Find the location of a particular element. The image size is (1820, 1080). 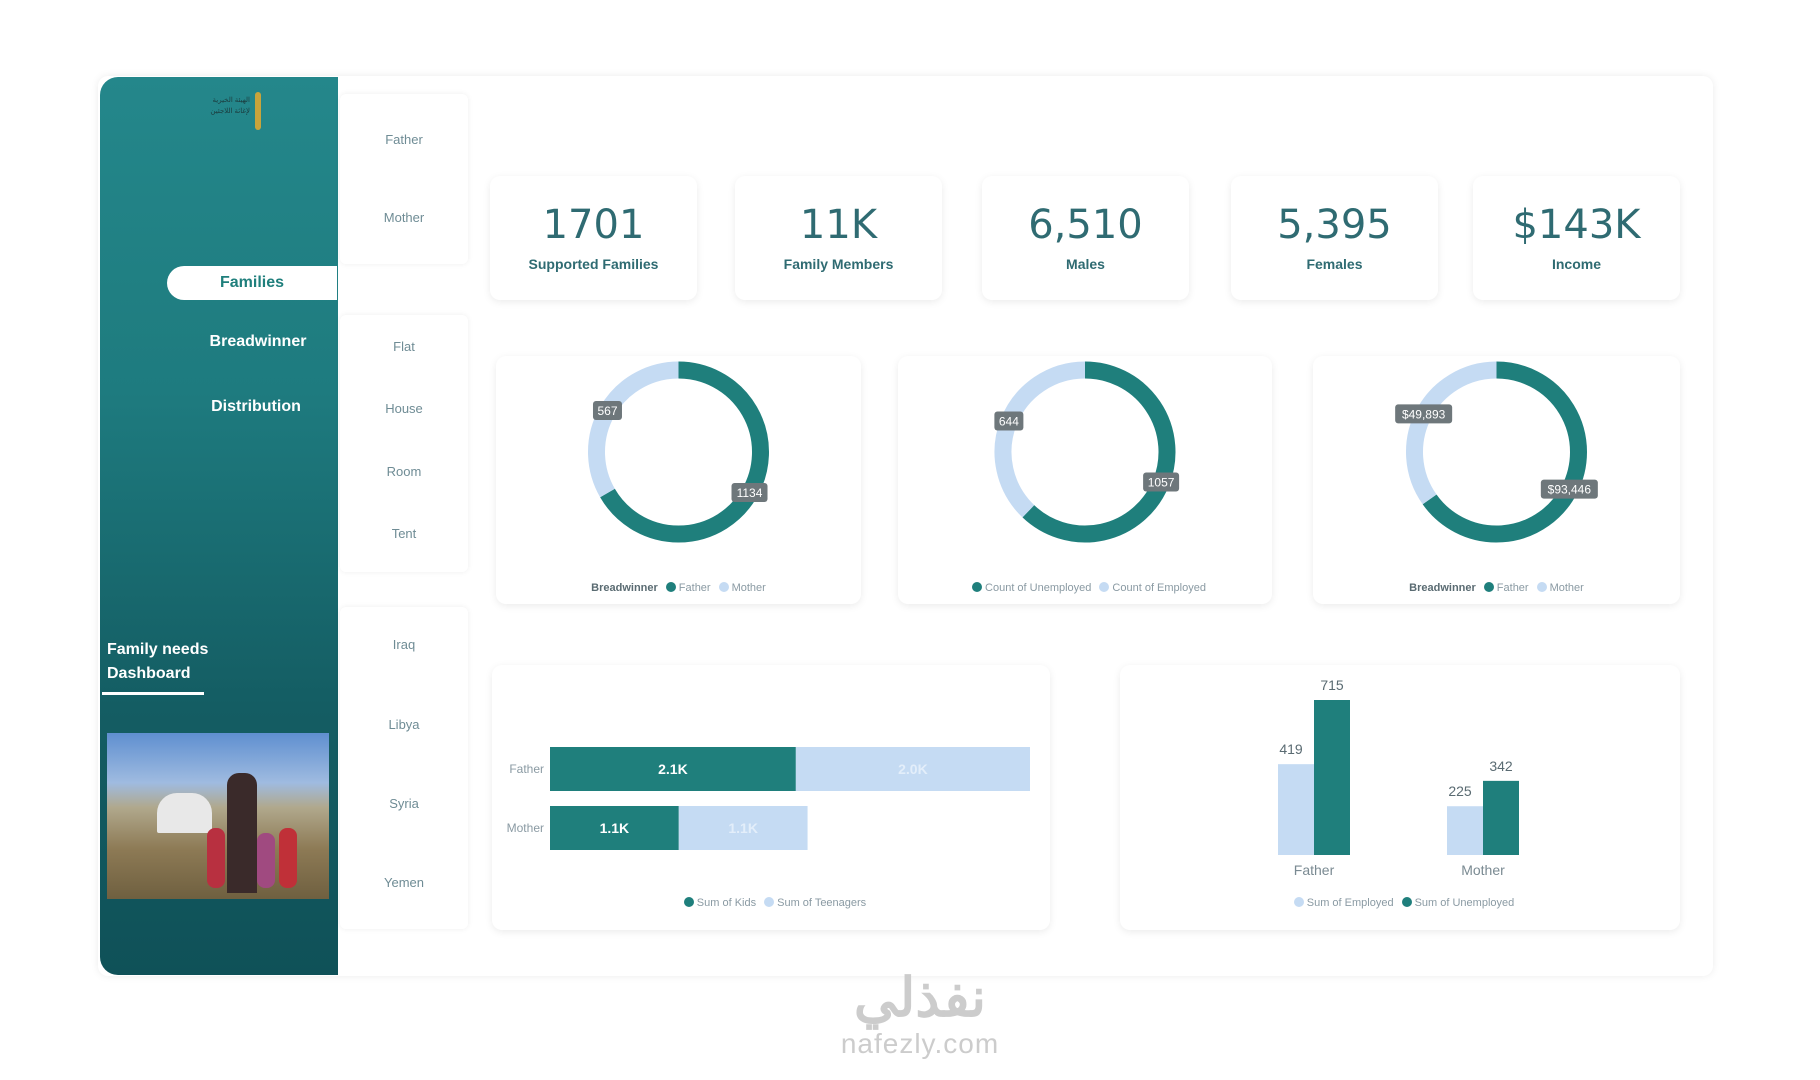

donut-data-label: 1057 is located at coordinates (1161, 482).